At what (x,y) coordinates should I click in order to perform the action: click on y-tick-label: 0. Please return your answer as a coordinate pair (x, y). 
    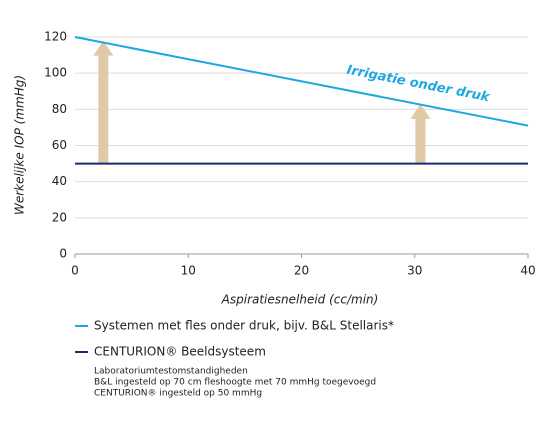
    Looking at the image, I should click on (63, 254).